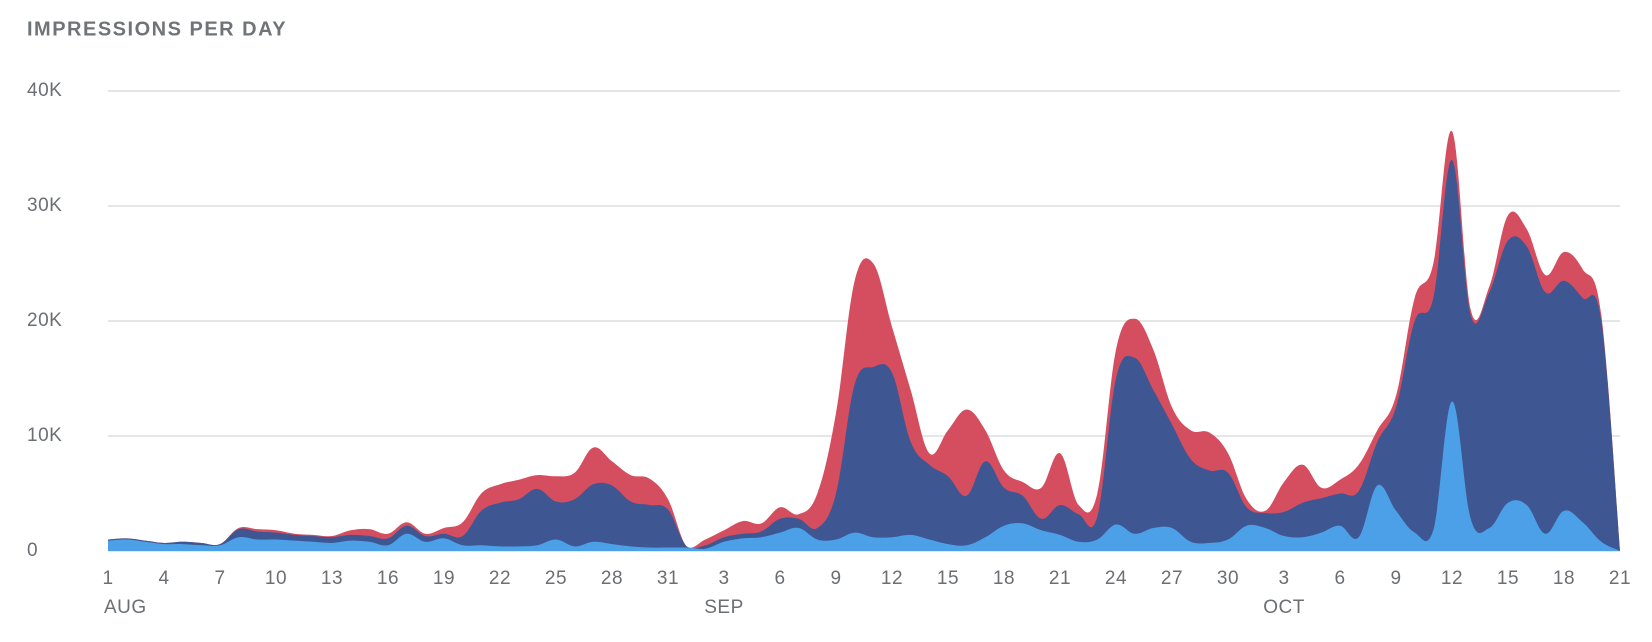 This screenshot has height=642, width=1652. I want to click on x-tick-label: 28, so click(612, 578).